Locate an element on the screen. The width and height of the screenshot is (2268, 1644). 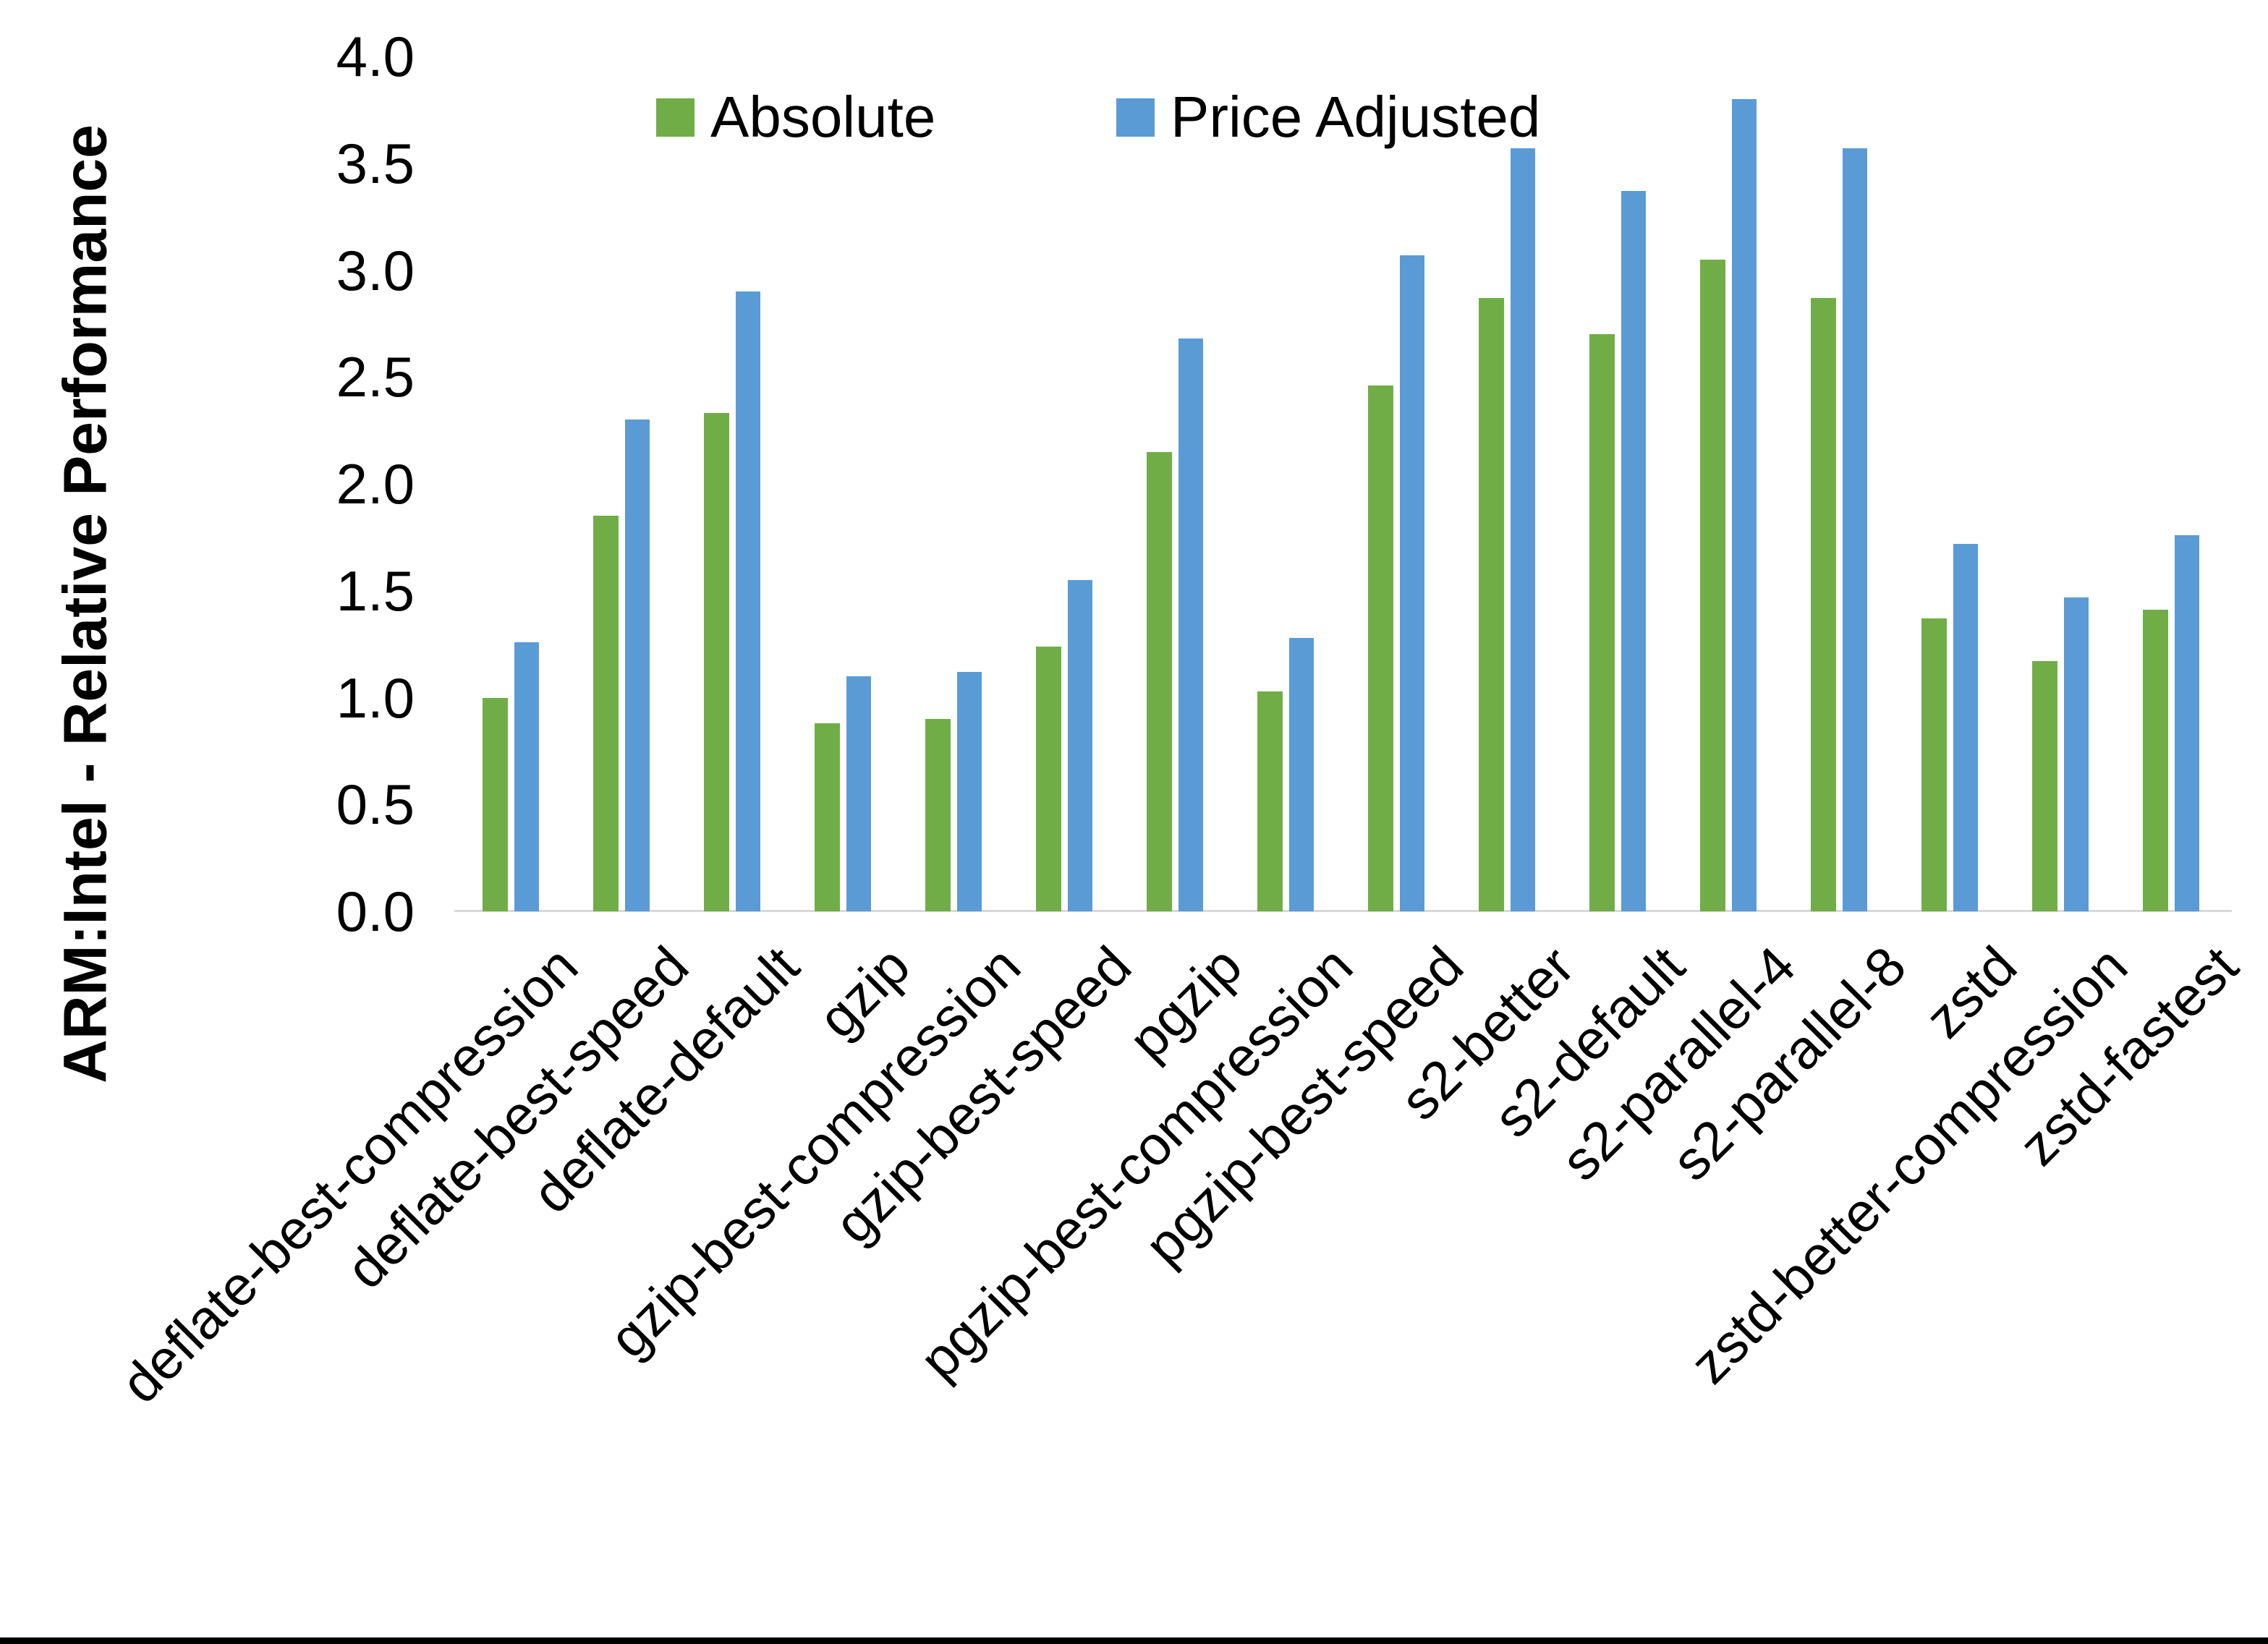
bar-price-adjusted-deflate-default is located at coordinates (747, 601).